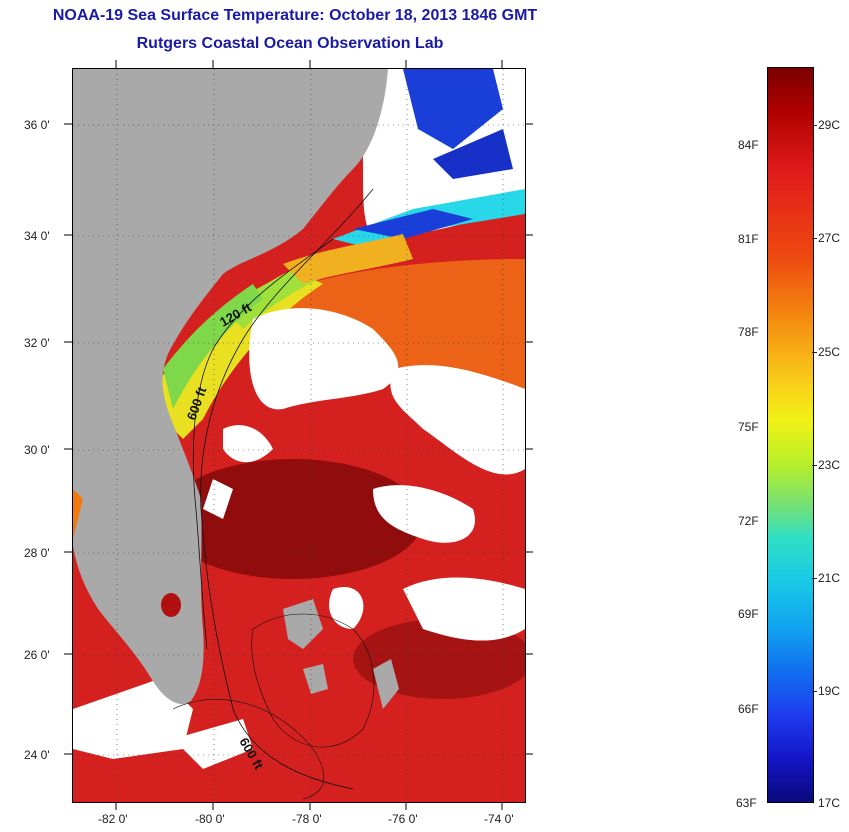 Image resolution: width=849 pixels, height=832 pixels. What do you see at coordinates (307, 819) in the screenshot?
I see `lon-label: -78 0'` at bounding box center [307, 819].